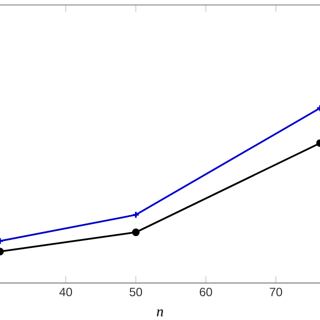 This screenshot has height=320, width=320. Describe the element at coordinates (65, 292) in the screenshot. I see `x-tick-label: 40` at that location.